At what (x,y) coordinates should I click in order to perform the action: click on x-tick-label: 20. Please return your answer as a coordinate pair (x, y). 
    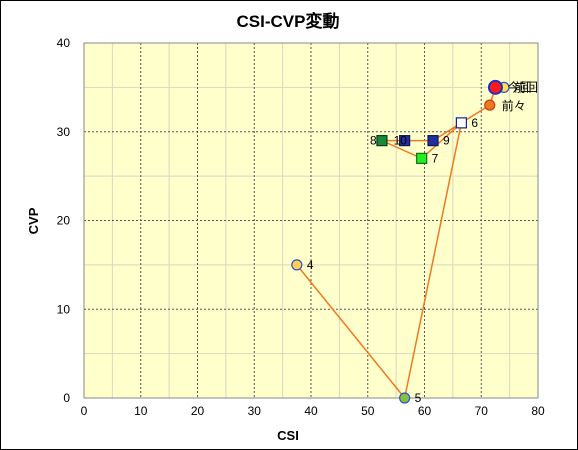
    Looking at the image, I should click on (198, 411).